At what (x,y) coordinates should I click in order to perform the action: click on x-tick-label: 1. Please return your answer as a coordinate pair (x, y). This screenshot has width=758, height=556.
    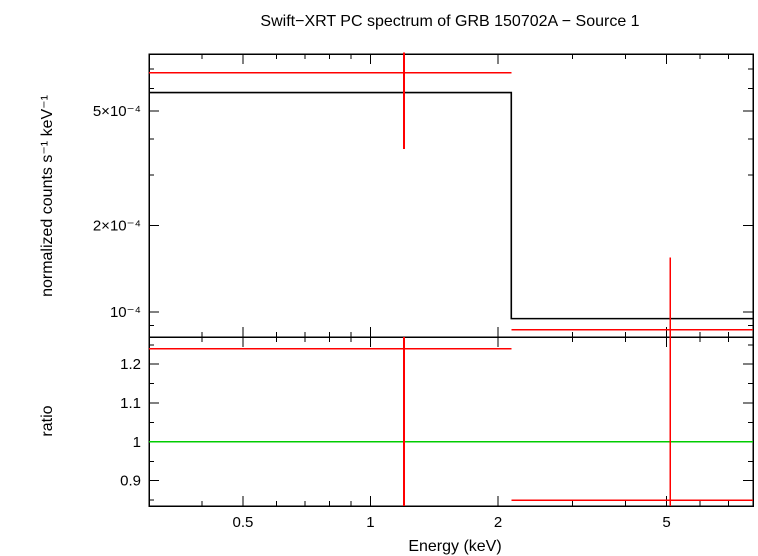
    Looking at the image, I should click on (370, 522).